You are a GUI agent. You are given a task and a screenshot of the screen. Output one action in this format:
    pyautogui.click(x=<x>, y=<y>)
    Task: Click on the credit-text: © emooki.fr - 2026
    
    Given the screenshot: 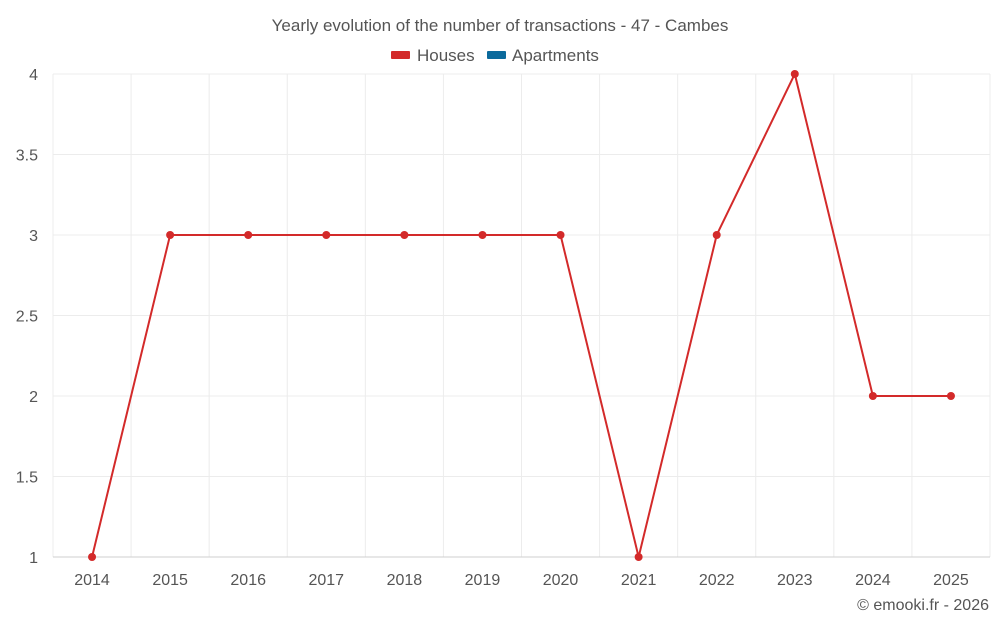 What is the action you would take?
    pyautogui.click(x=923, y=605)
    